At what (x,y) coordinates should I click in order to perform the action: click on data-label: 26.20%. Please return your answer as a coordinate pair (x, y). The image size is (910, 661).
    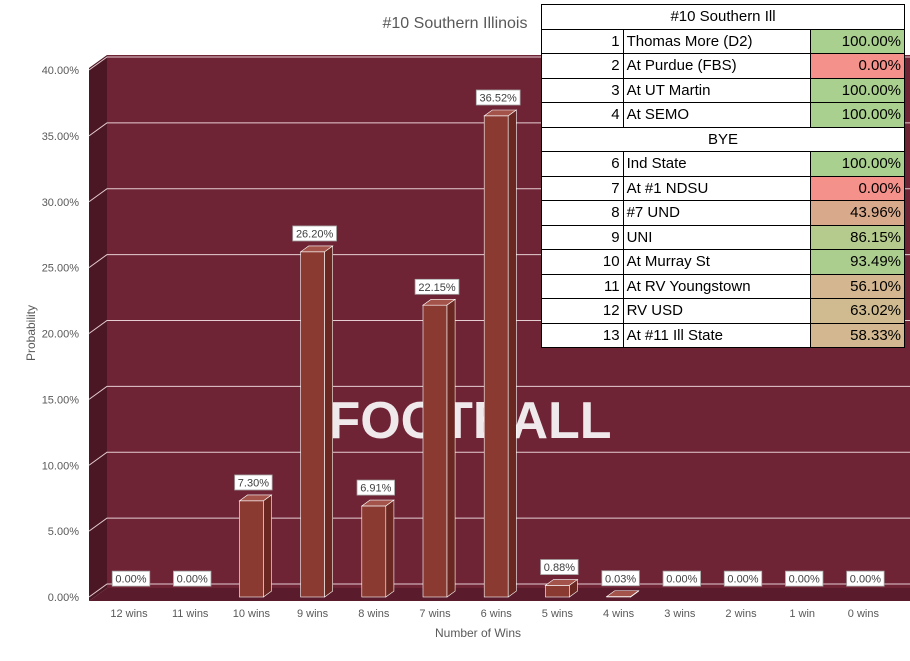
    Looking at the image, I should click on (314, 233).